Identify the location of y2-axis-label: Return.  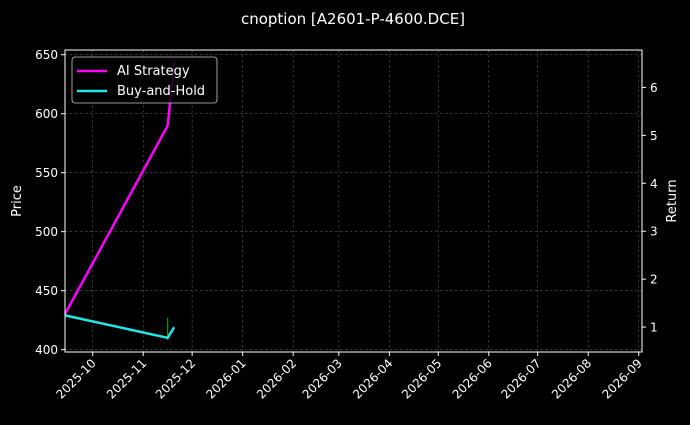
(672, 200).